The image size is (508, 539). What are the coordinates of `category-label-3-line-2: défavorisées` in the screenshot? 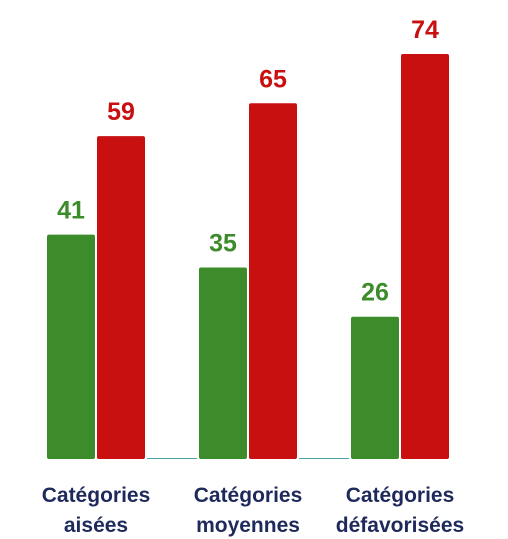 It's located at (400, 525).